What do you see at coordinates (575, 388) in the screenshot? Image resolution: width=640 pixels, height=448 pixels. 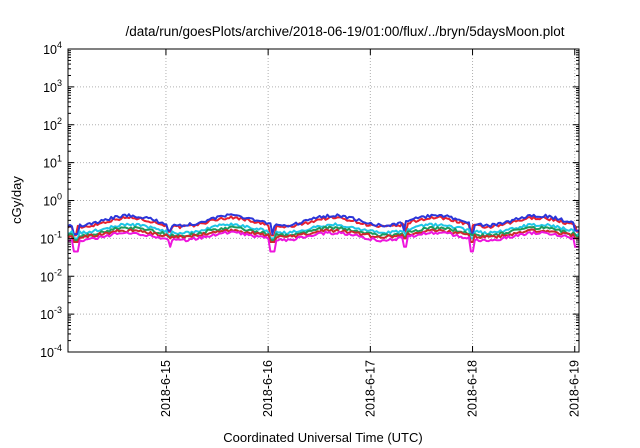 I see `x-tick-label: 2018-6-19` at bounding box center [575, 388].